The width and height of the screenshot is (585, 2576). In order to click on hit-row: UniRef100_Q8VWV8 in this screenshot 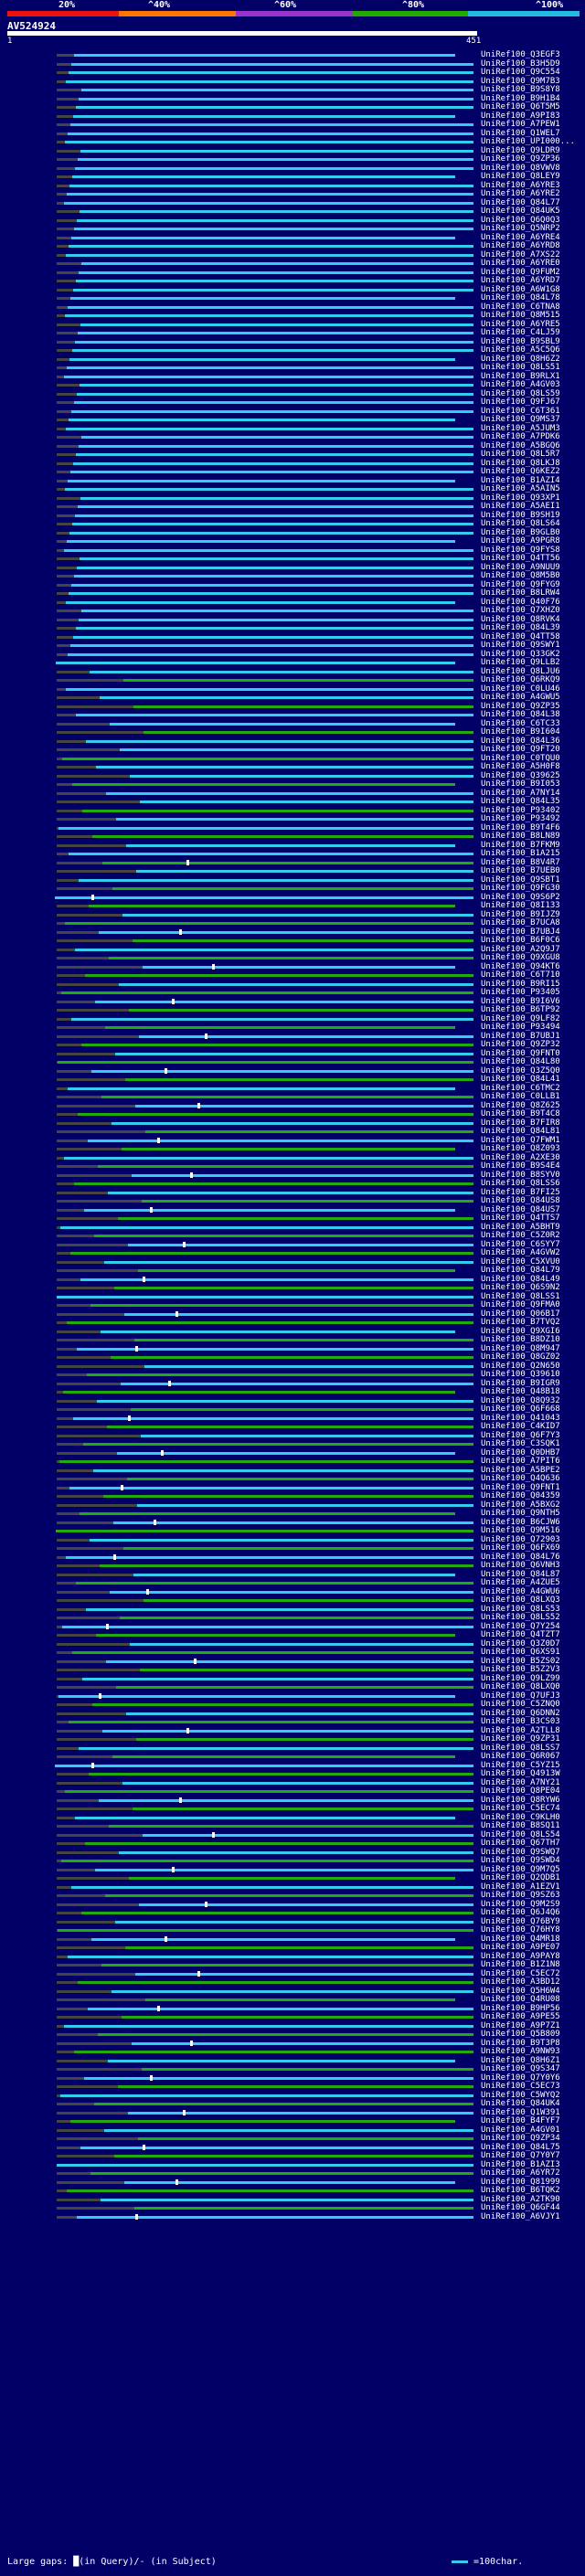, I will do `click(293, 169)`.